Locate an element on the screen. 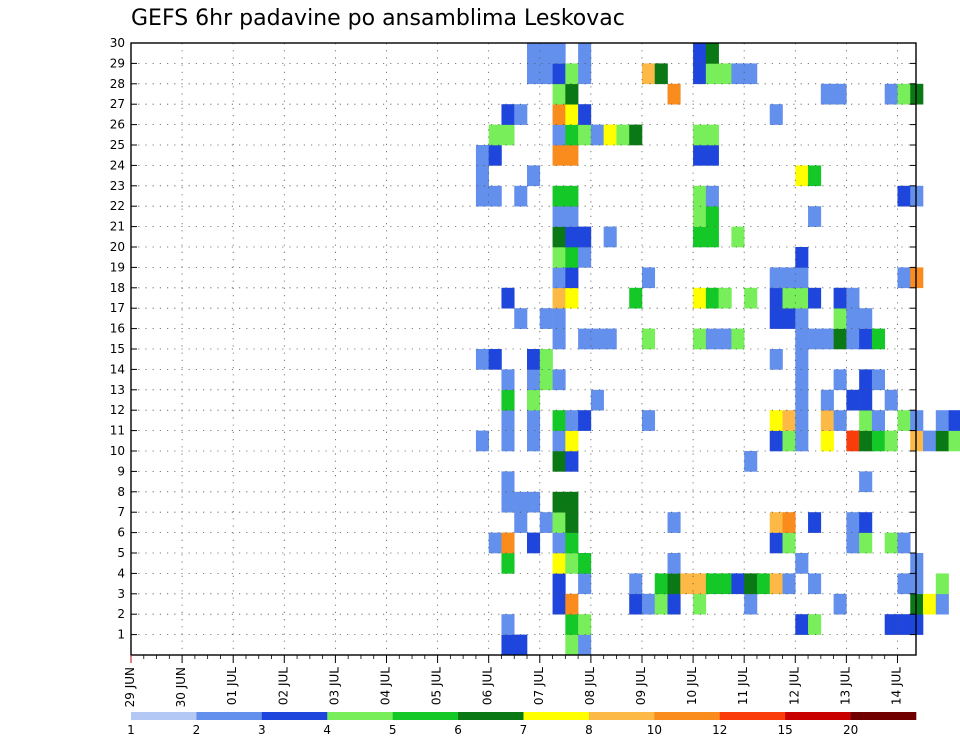  y-tick-label: 5 is located at coordinates (121, 553).